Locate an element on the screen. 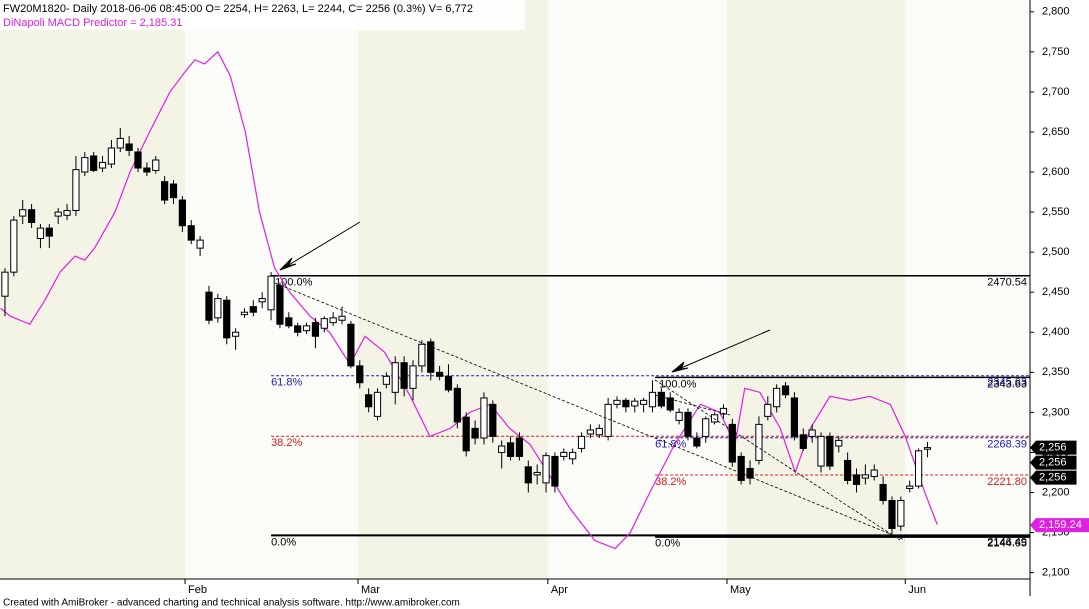  header-bg is located at coordinates (262, 15).